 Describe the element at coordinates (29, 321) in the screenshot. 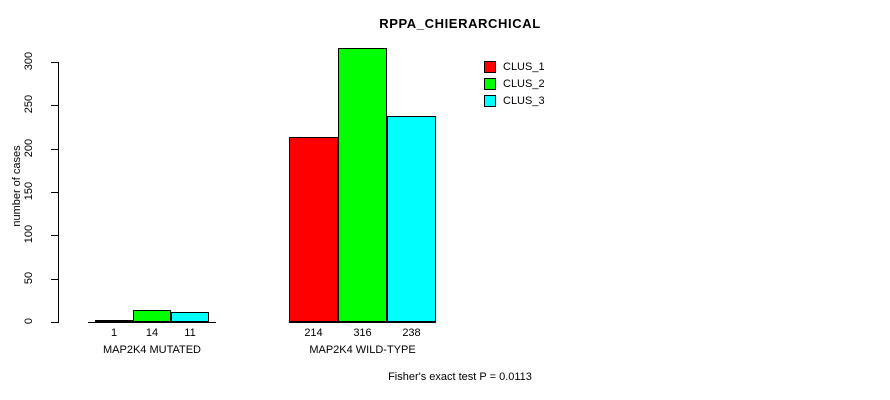

I see `y-axis-tick-label: 0` at that location.